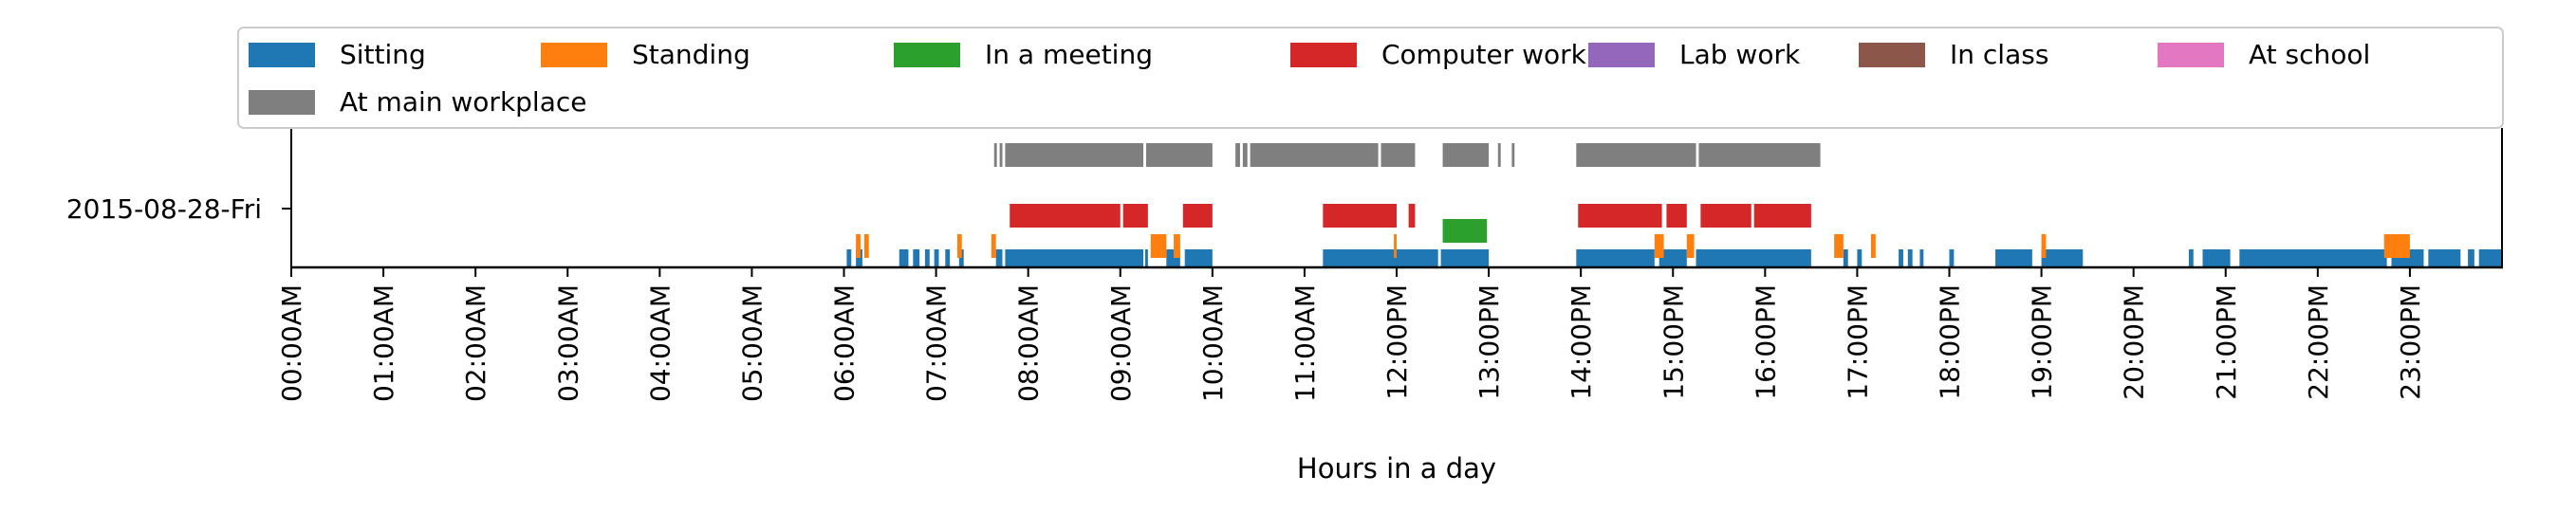 This screenshot has height=512, width=2576. What do you see at coordinates (927, 55) in the screenshot?
I see `legend-swatch-in-a-meeting` at bounding box center [927, 55].